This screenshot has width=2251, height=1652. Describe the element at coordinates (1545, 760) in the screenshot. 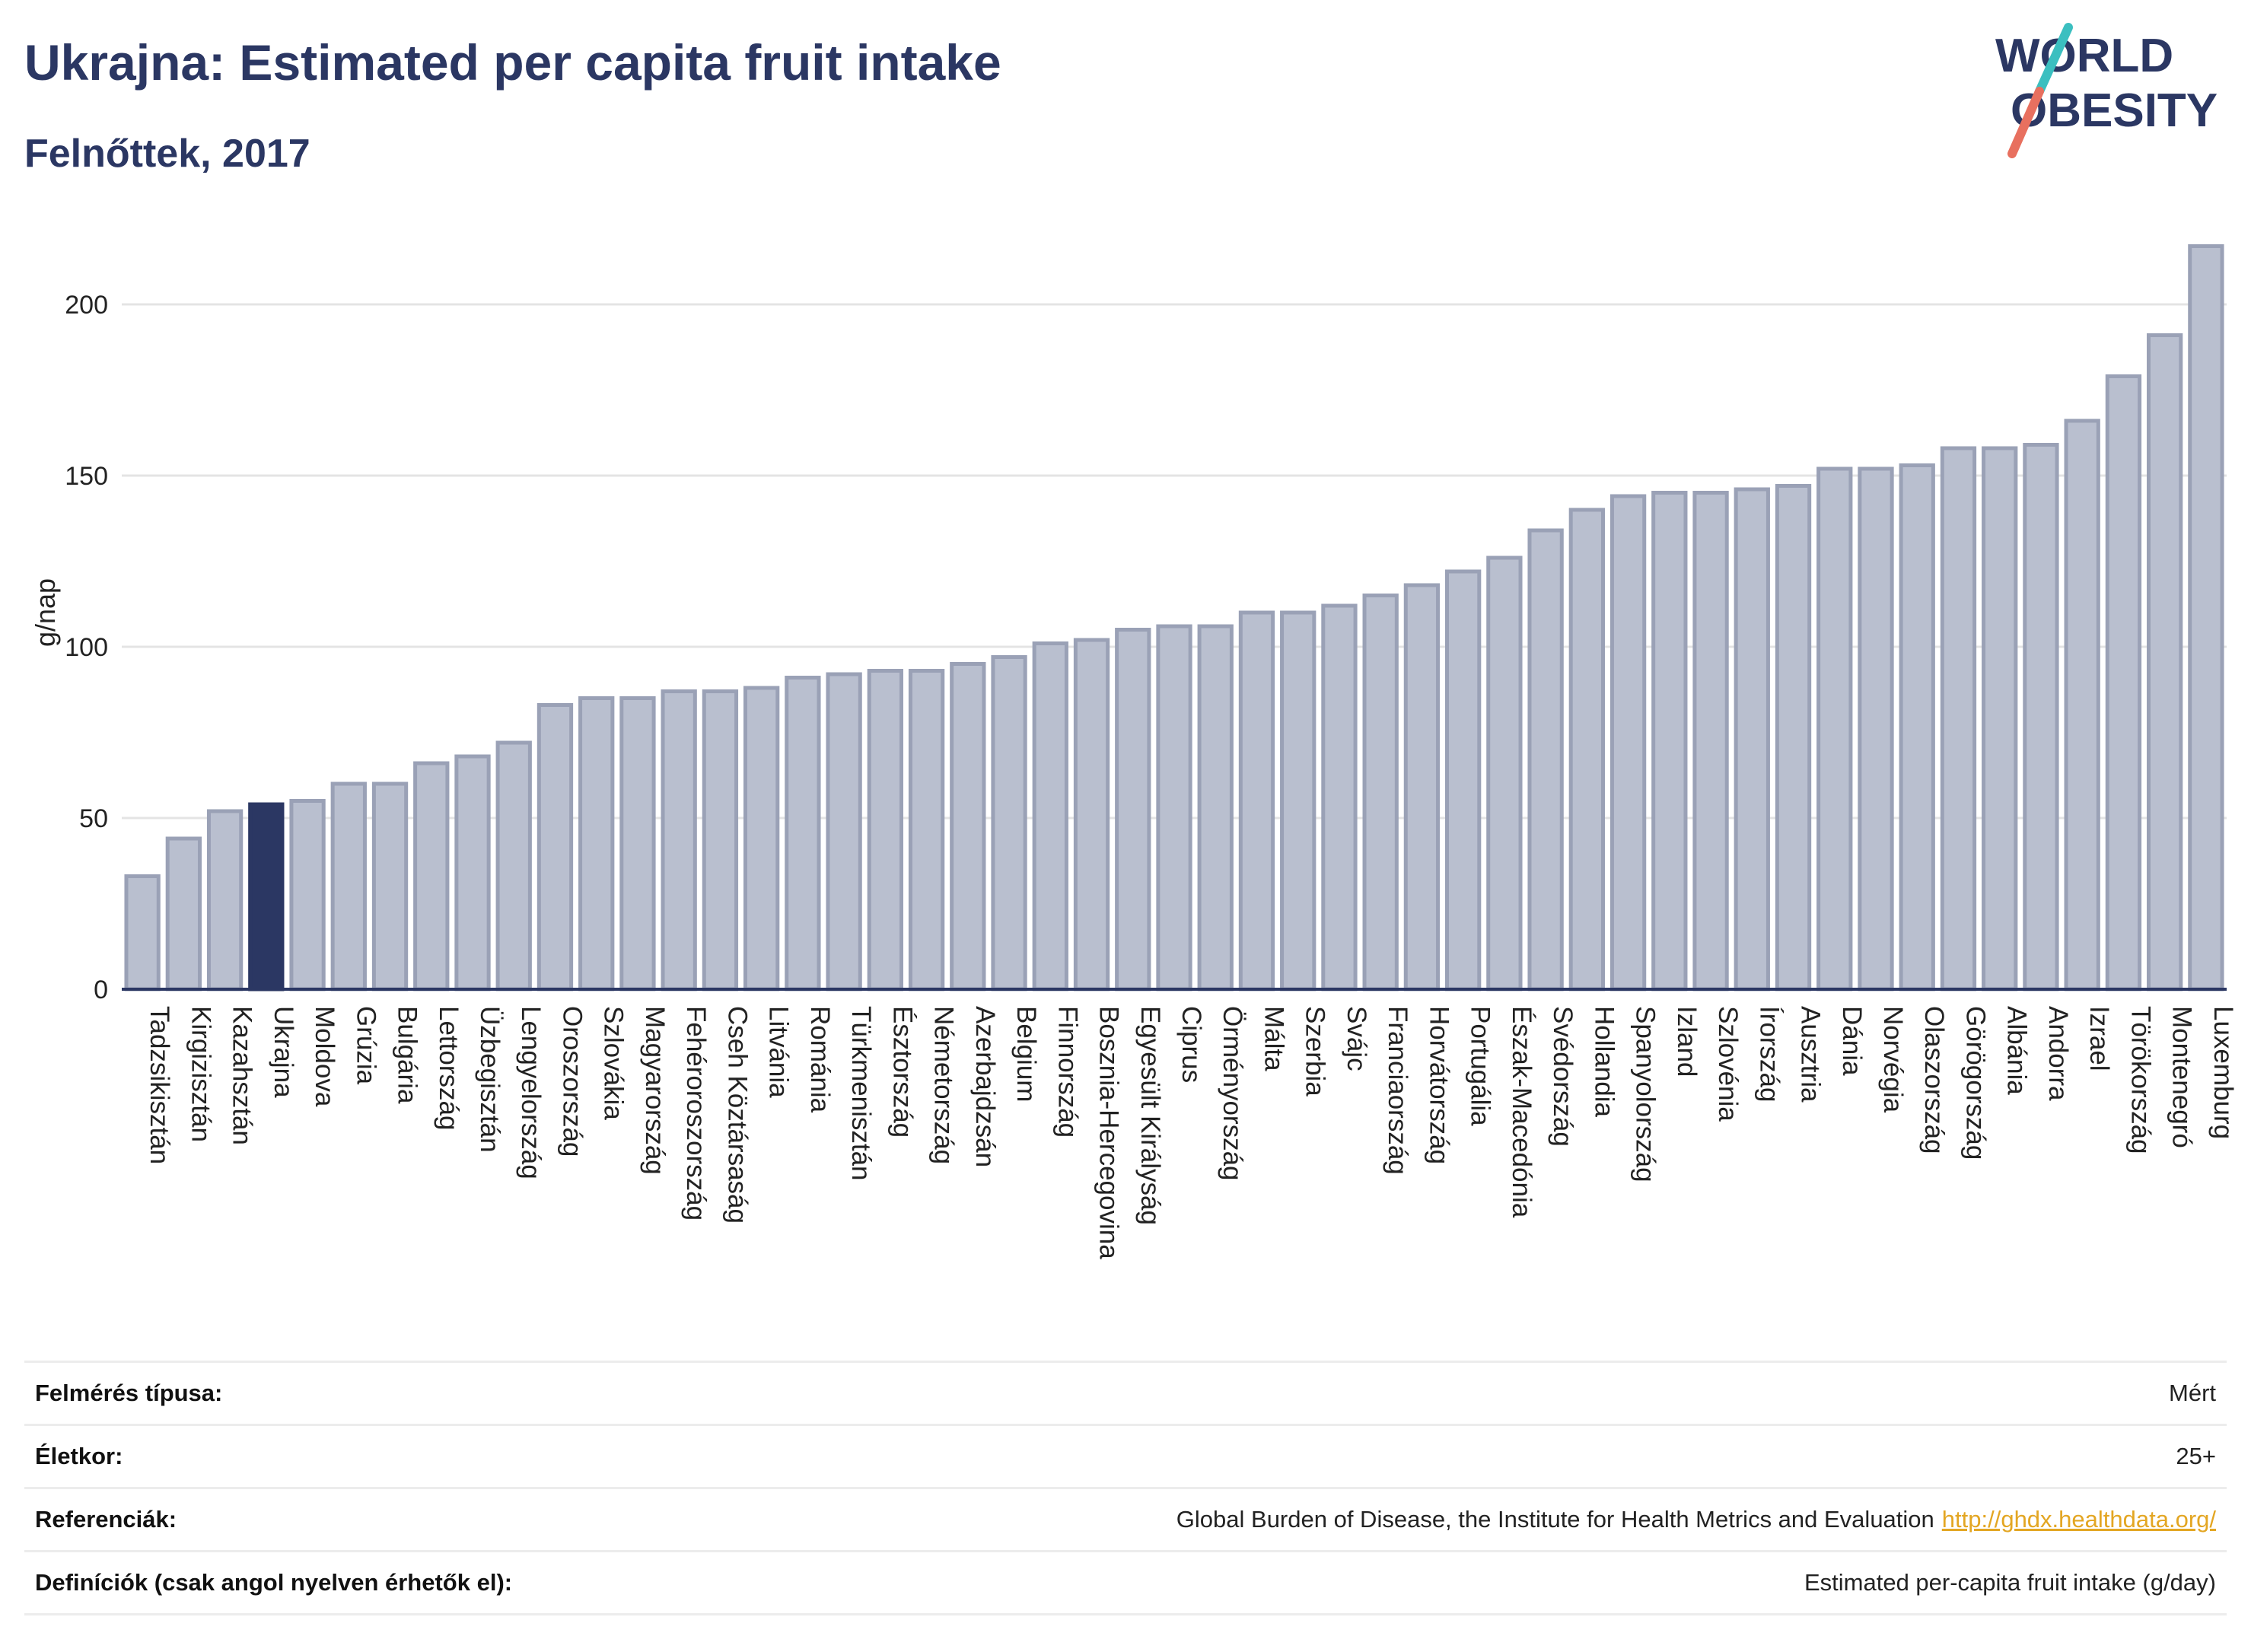

I see `bar-Svédország` at that location.